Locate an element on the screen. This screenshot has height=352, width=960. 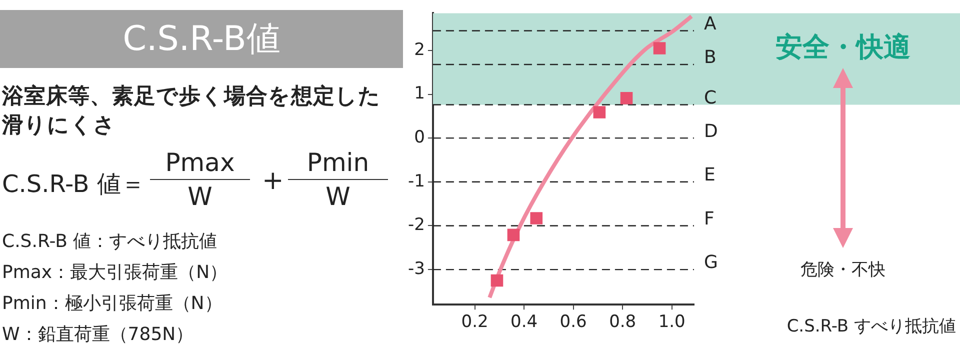
ref-line-label: A is located at coordinates (710, 23).